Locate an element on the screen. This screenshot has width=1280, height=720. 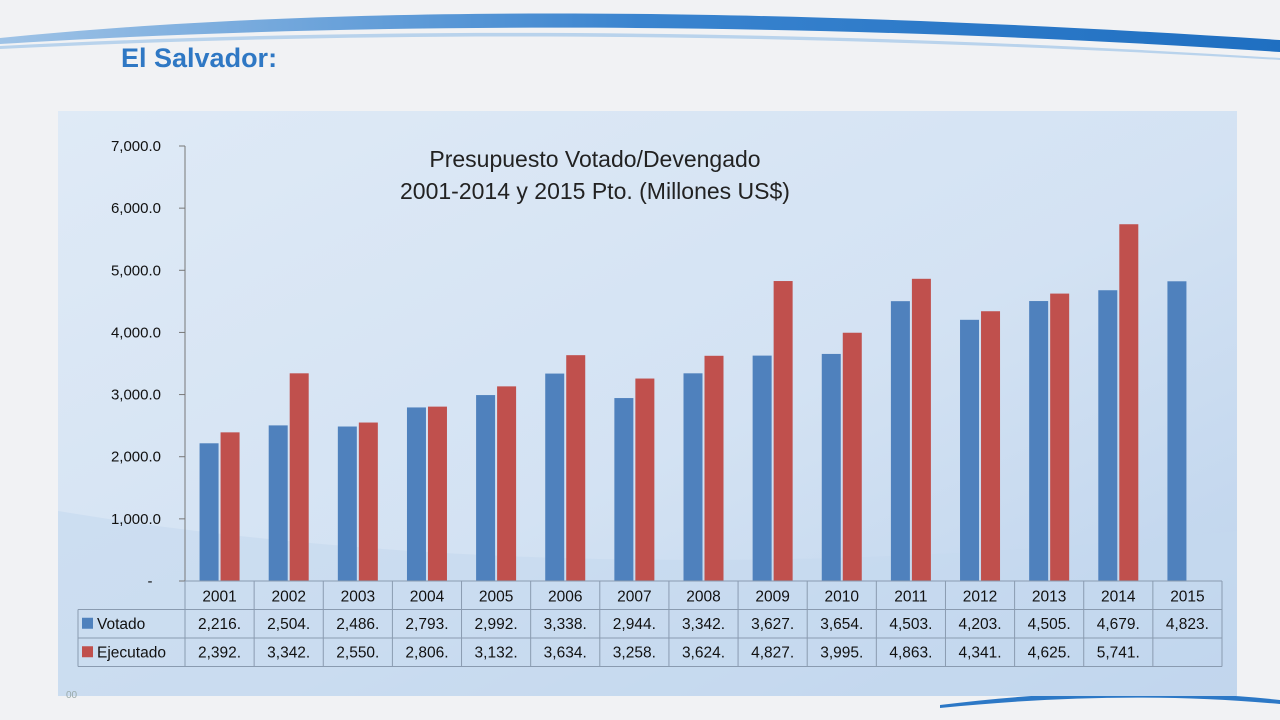
table-value-votado: 2,793. is located at coordinates (426, 624).